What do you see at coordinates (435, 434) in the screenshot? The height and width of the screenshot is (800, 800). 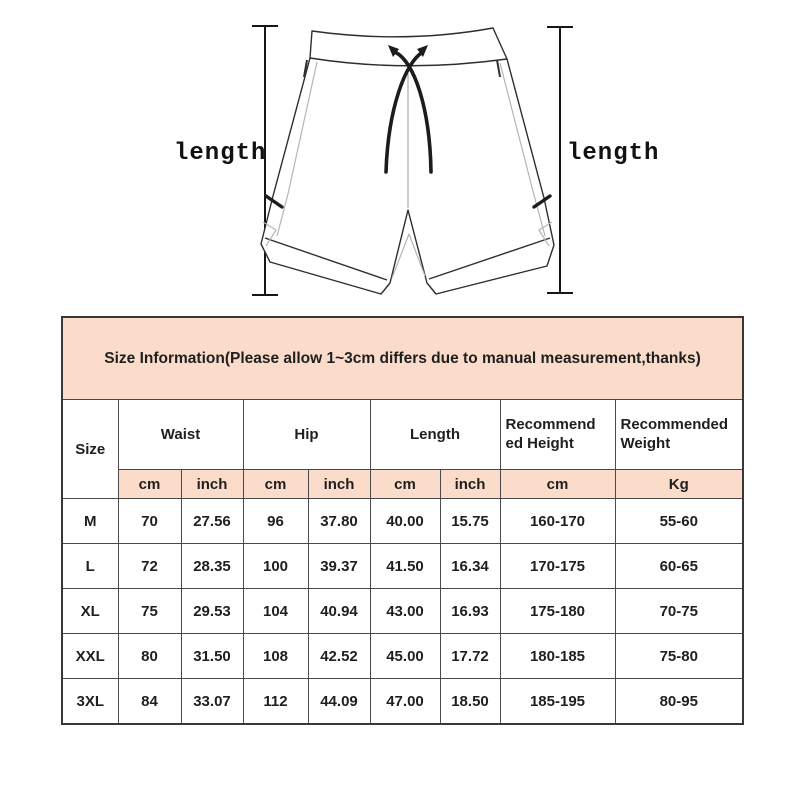 I see `col-header-length: Length` at bounding box center [435, 434].